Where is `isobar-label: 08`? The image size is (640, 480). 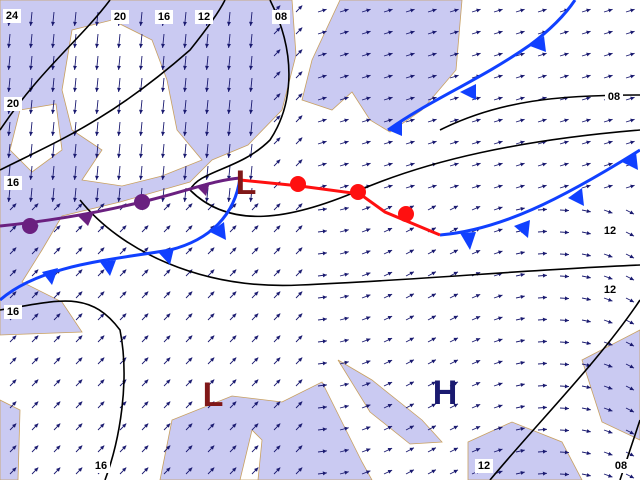
isobar-label: 08 is located at coordinates (281, 17).